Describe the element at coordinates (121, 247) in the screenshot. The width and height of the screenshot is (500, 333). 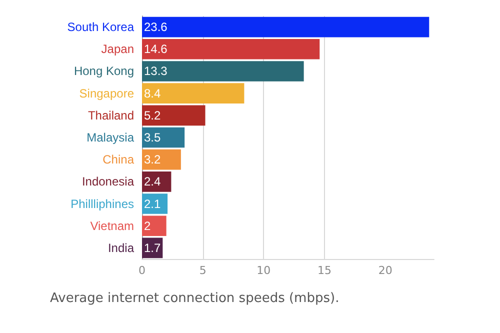
I see `y-tick-label: India` at that location.